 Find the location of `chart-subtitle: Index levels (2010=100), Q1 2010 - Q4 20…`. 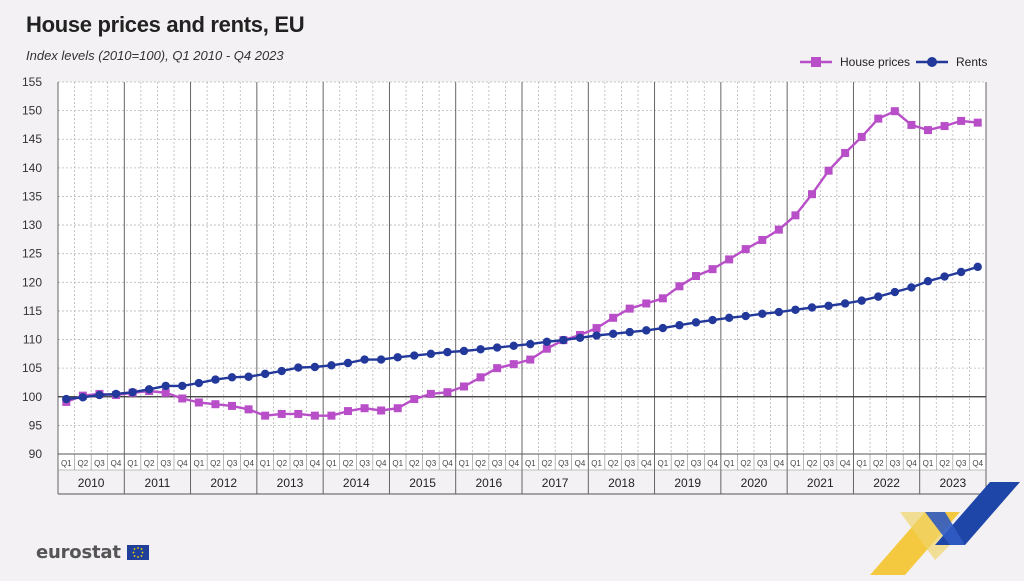

chart-subtitle: Index levels (2010=100), Q1 2010 - Q4 20… is located at coordinates (155, 55).